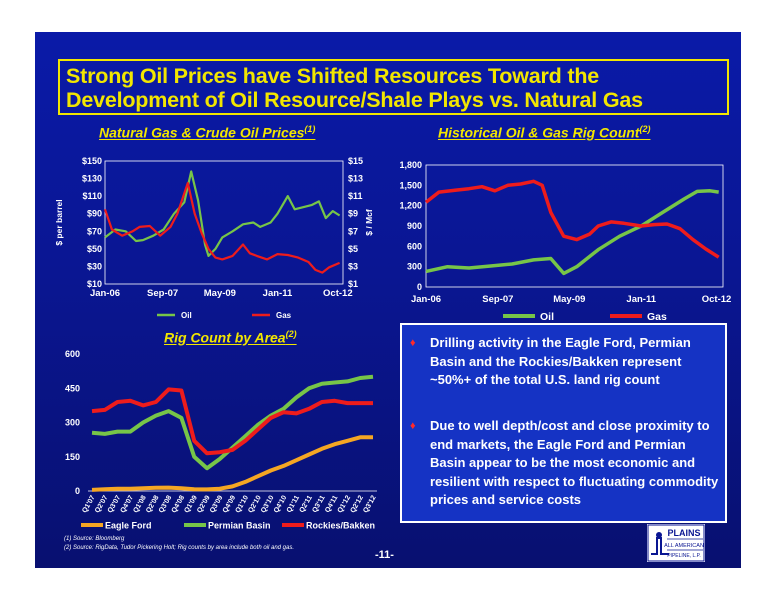 Image resolution: width=776 pixels, height=600 pixels. Describe the element at coordinates (72, 388) in the screenshot. I see `y-tick-label: 450` at that location.